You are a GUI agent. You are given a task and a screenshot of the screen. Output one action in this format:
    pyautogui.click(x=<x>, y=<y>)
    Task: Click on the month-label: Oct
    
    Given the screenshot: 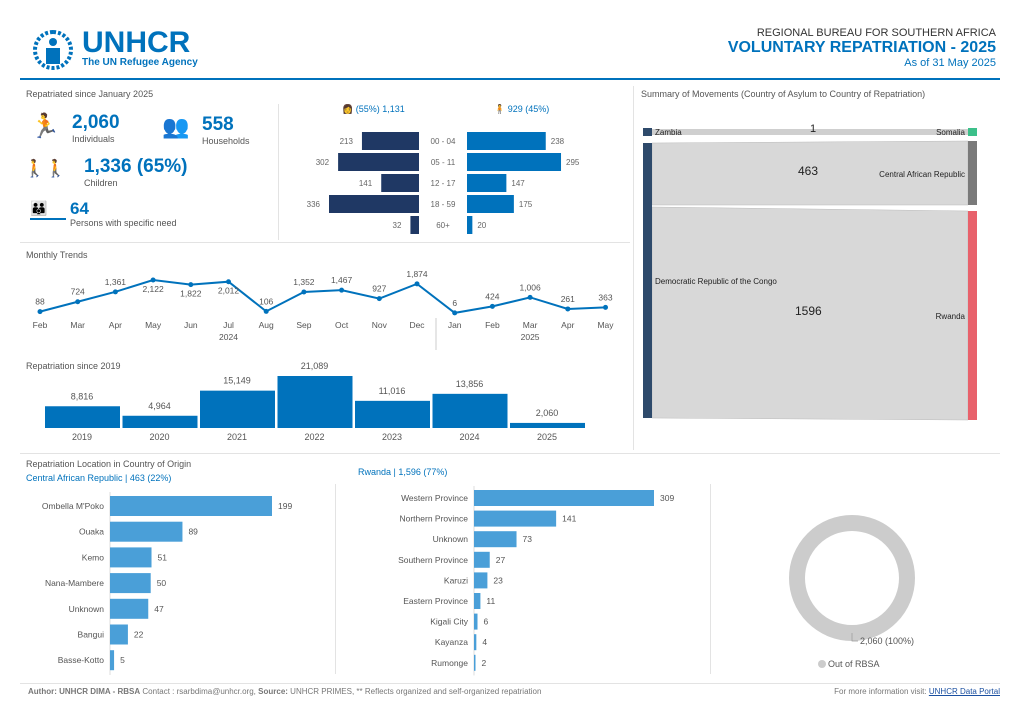 What is the action you would take?
    pyautogui.click(x=342, y=325)
    